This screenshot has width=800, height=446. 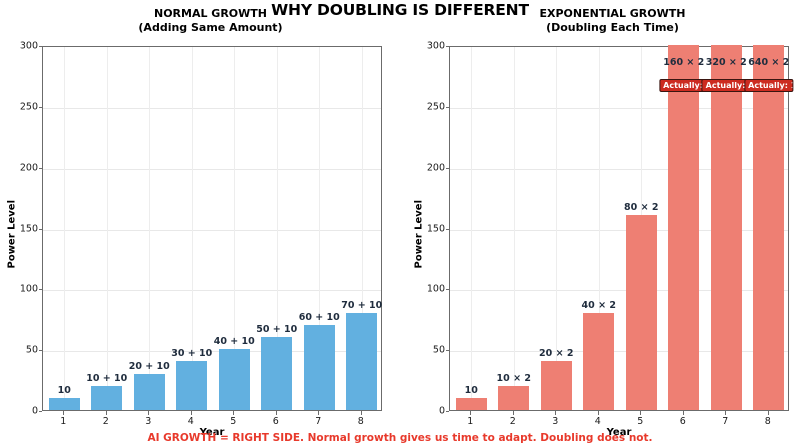 What do you see at coordinates (319, 317) in the screenshot?
I see `bar-value-label: 60 + 10` at bounding box center [319, 317].